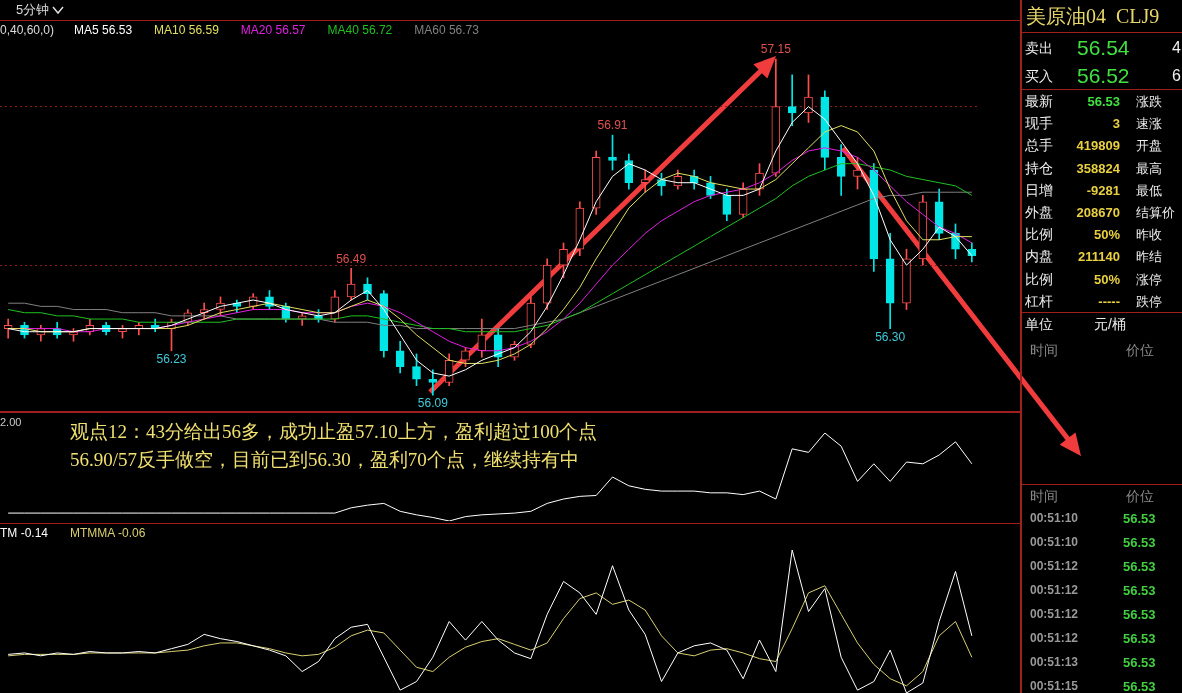  I want to click on text: 56.54, so click(1103, 48).